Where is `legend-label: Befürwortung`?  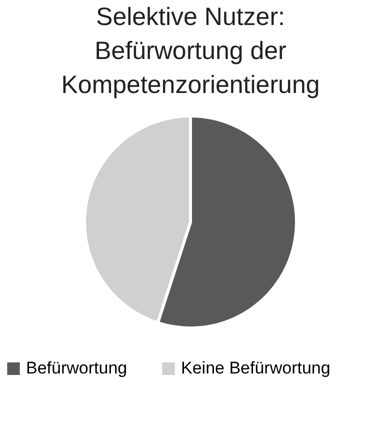
legend-label: Befürwortung is located at coordinates (77, 368).